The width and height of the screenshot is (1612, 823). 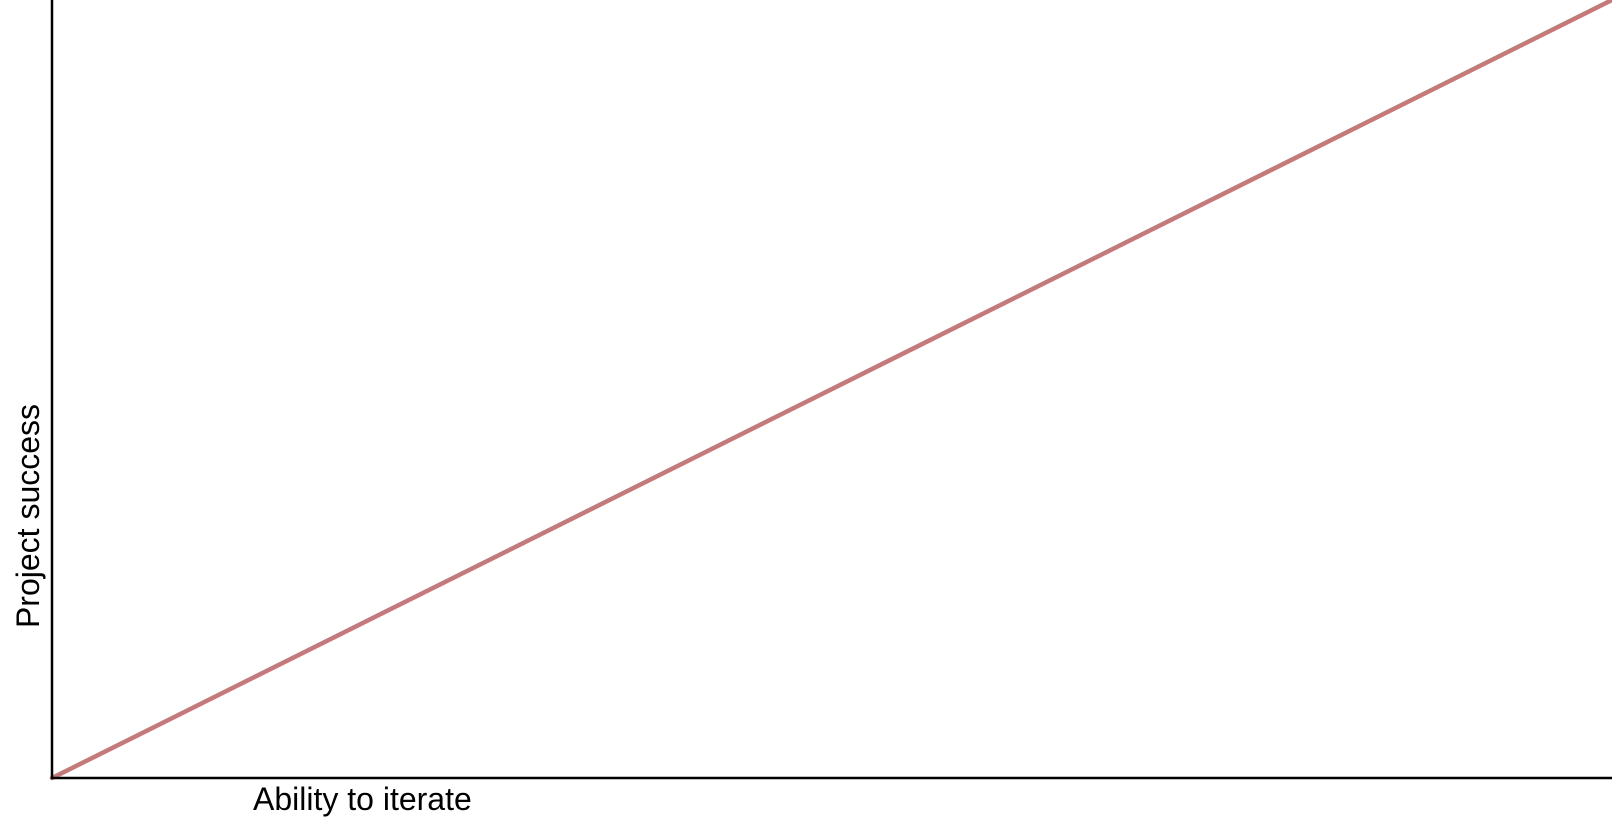 What do you see at coordinates (28, 516) in the screenshot?
I see `y-axis-label: Project success` at bounding box center [28, 516].